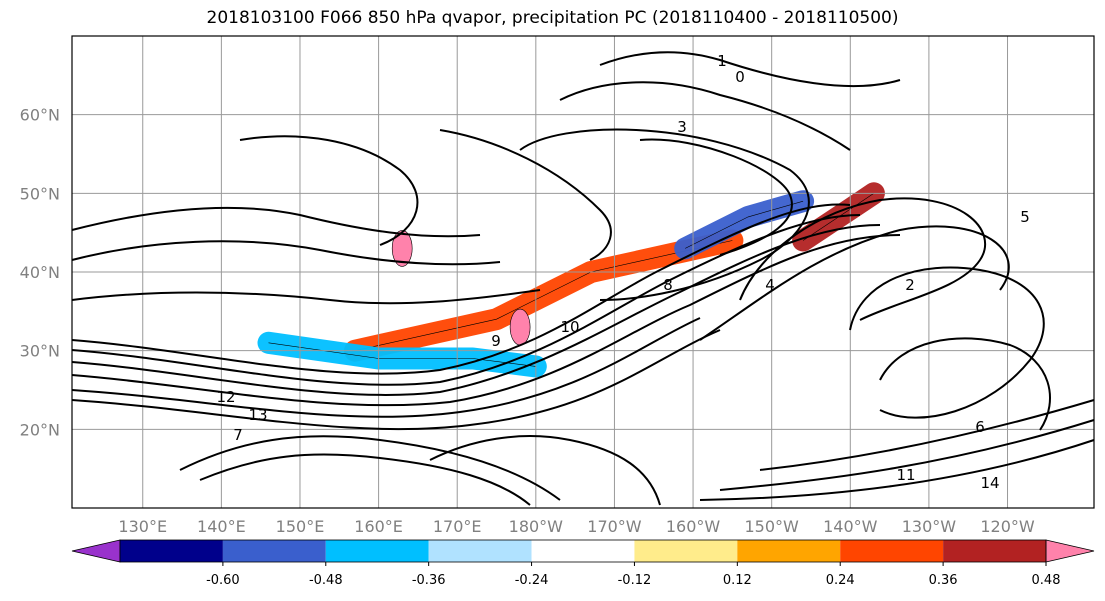 This screenshot has width=1105, height=601. What do you see at coordinates (905, 475) in the screenshot?
I see `contour-label: 11` at bounding box center [905, 475].